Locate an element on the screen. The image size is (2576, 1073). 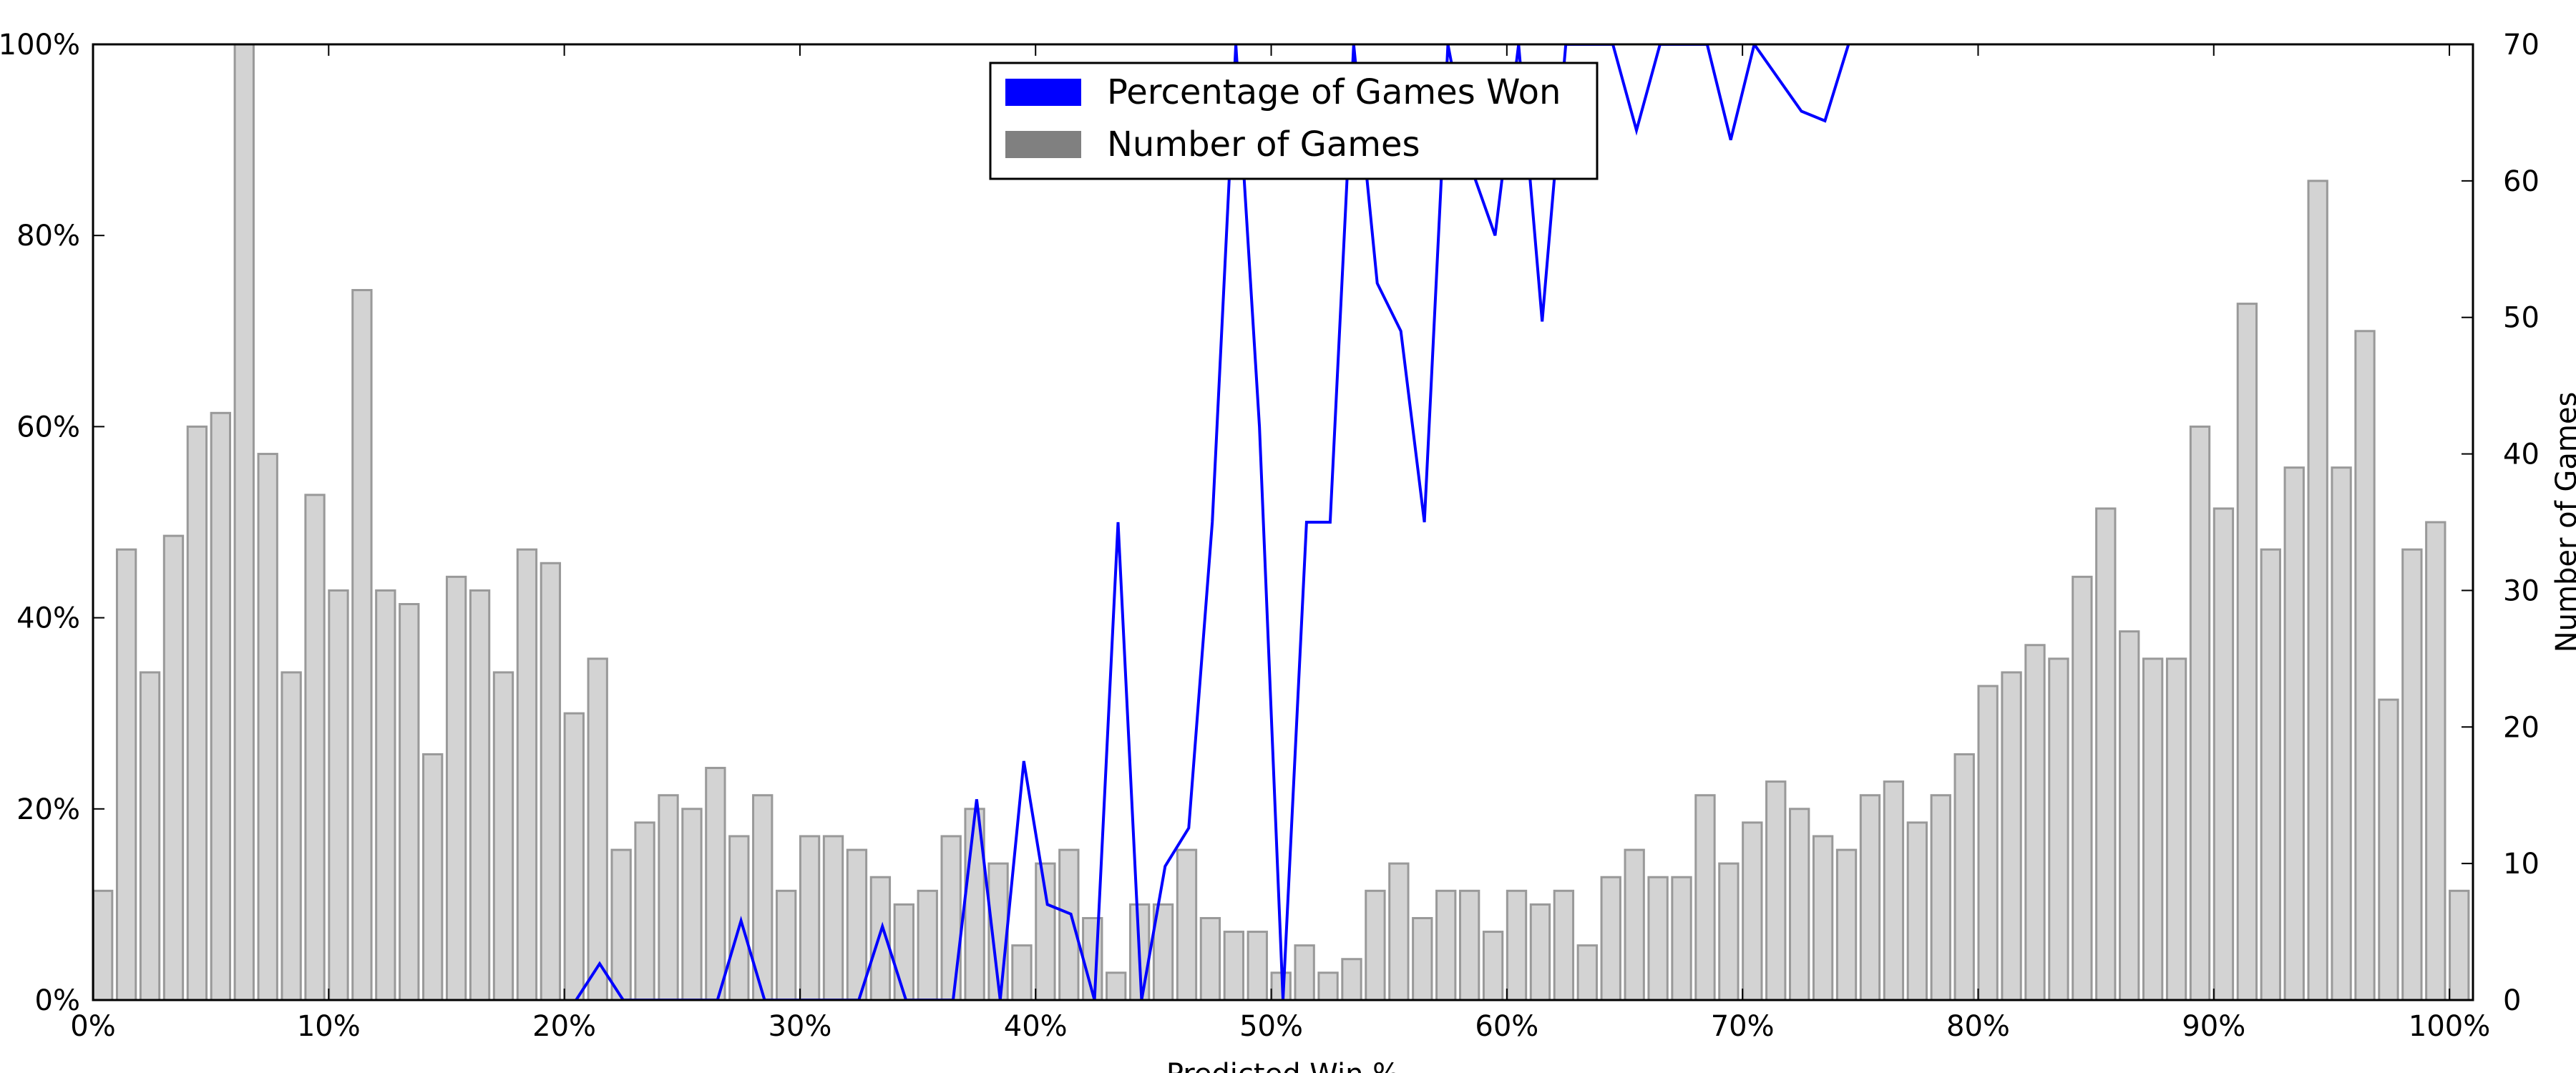
y2-tick-label: 10 is located at coordinates (2521, 865).